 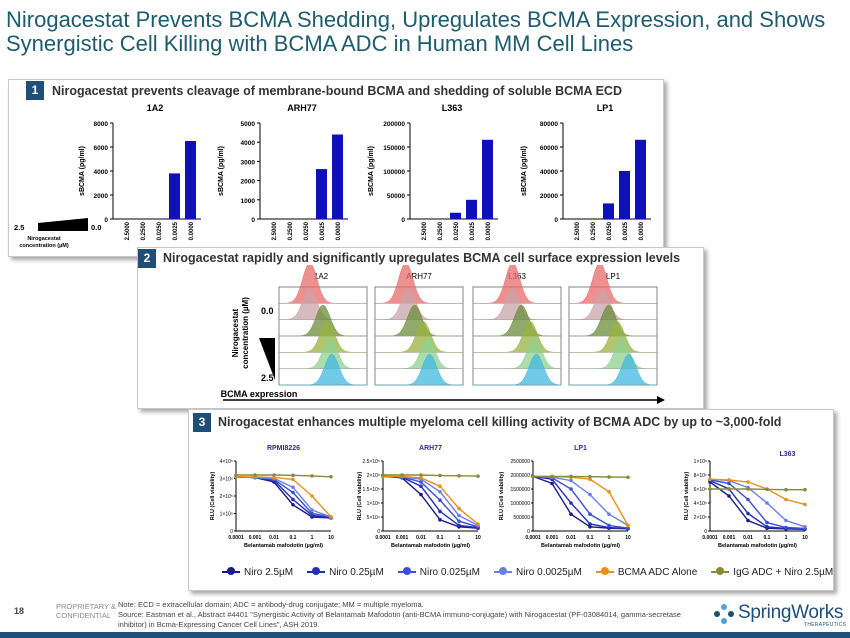 What do you see at coordinates (144, 230) in the screenshot?
I see `x-tick-label: 0.2500` at bounding box center [144, 230].